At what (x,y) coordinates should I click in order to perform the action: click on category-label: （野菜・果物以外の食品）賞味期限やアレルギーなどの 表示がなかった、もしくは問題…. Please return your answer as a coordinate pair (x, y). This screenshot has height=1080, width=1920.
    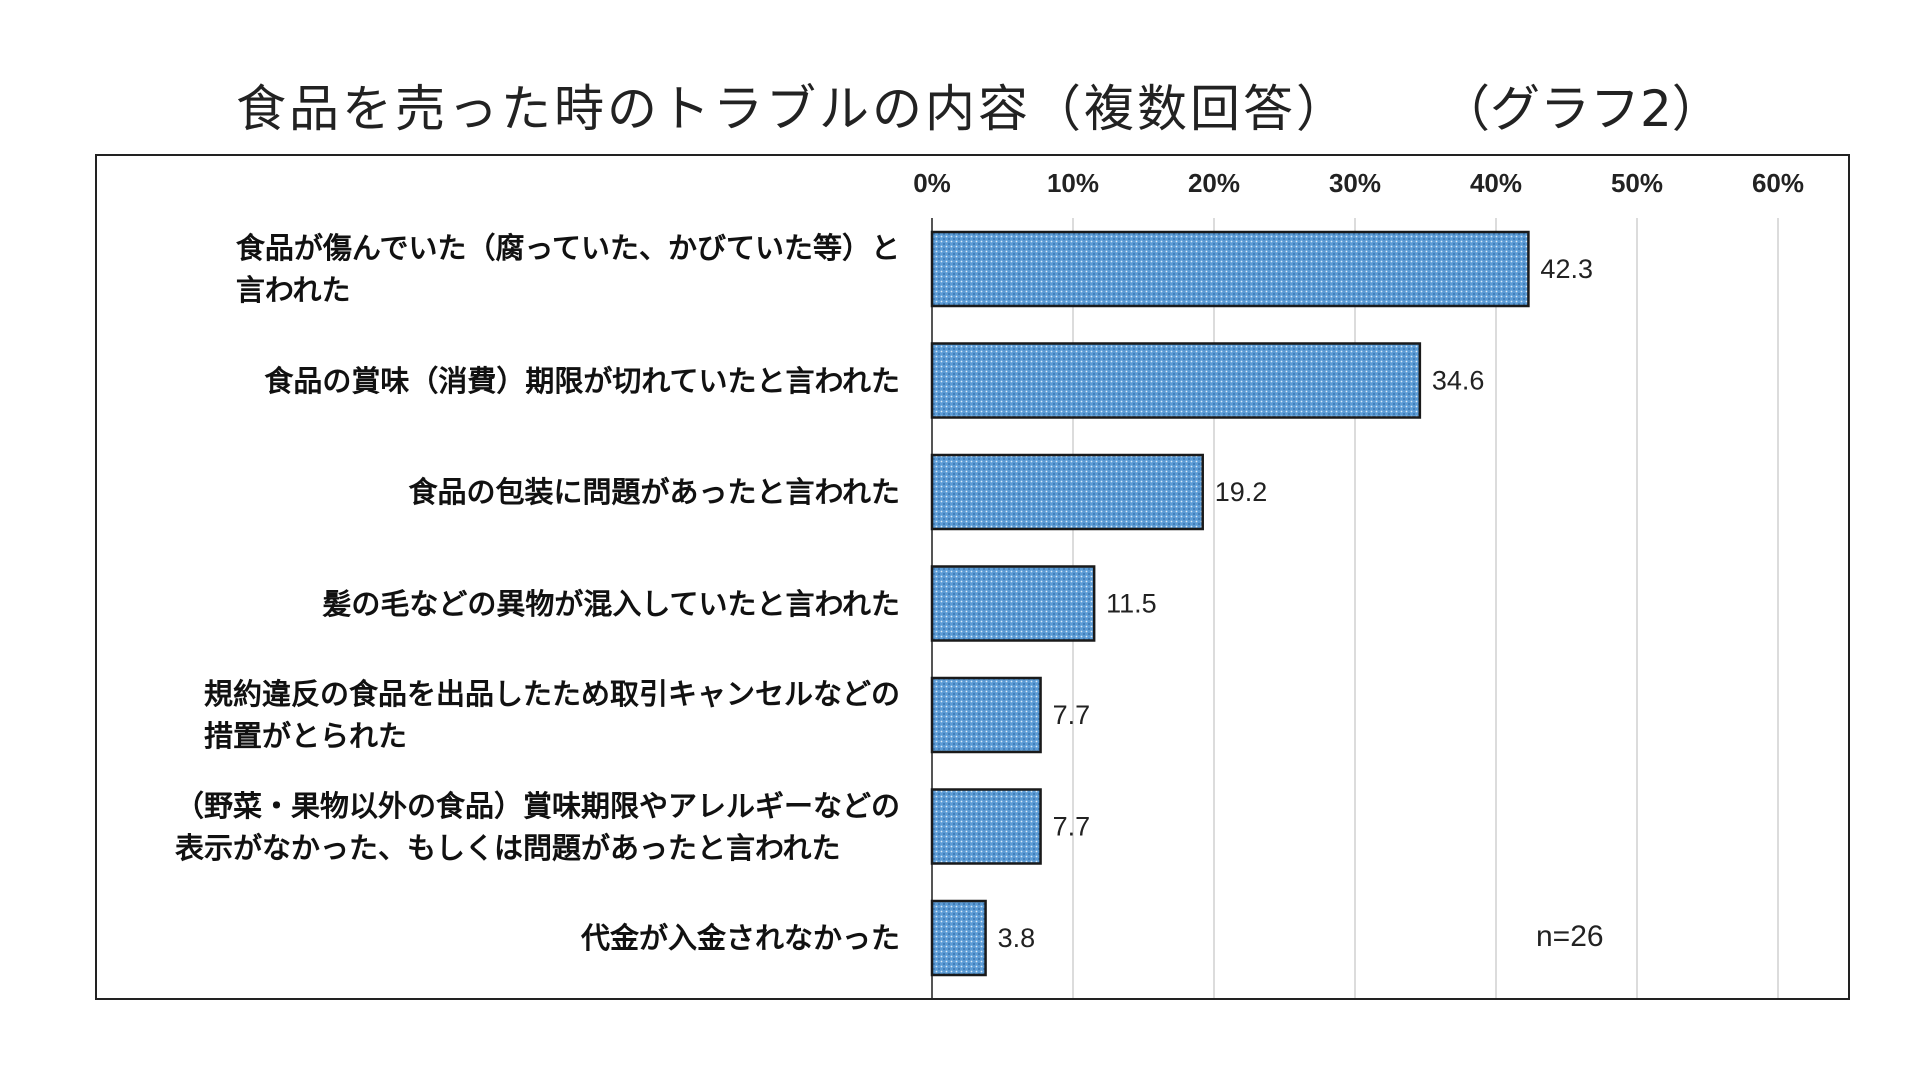
    Looking at the image, I should click on (537, 826).